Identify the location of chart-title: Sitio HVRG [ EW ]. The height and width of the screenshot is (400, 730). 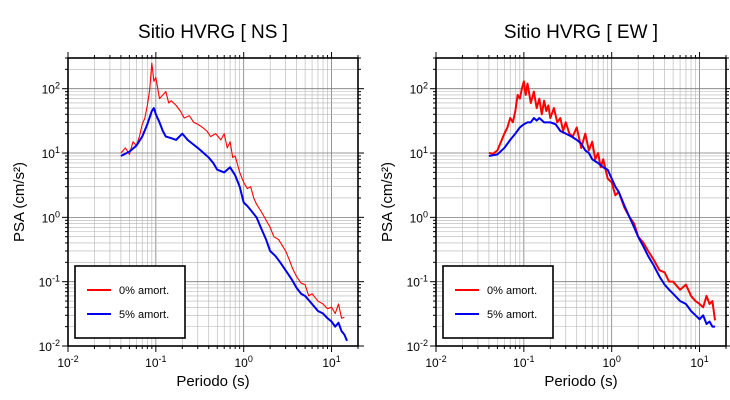
(581, 32).